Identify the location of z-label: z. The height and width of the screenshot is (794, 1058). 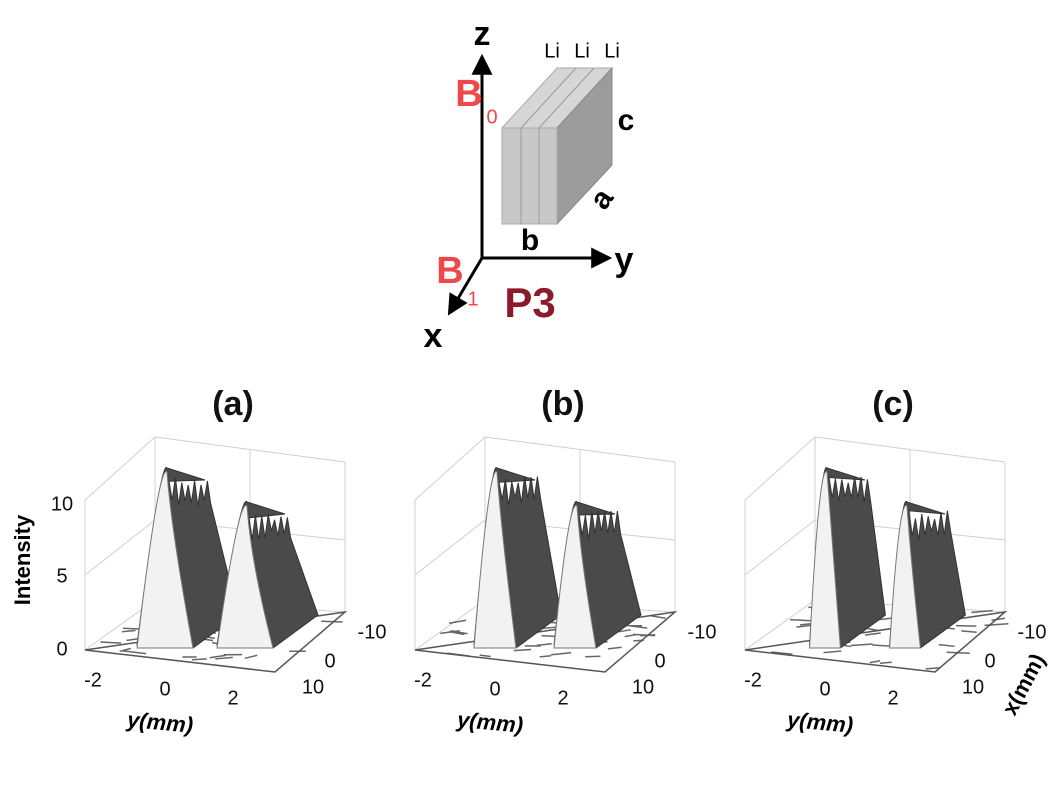
(482, 34).